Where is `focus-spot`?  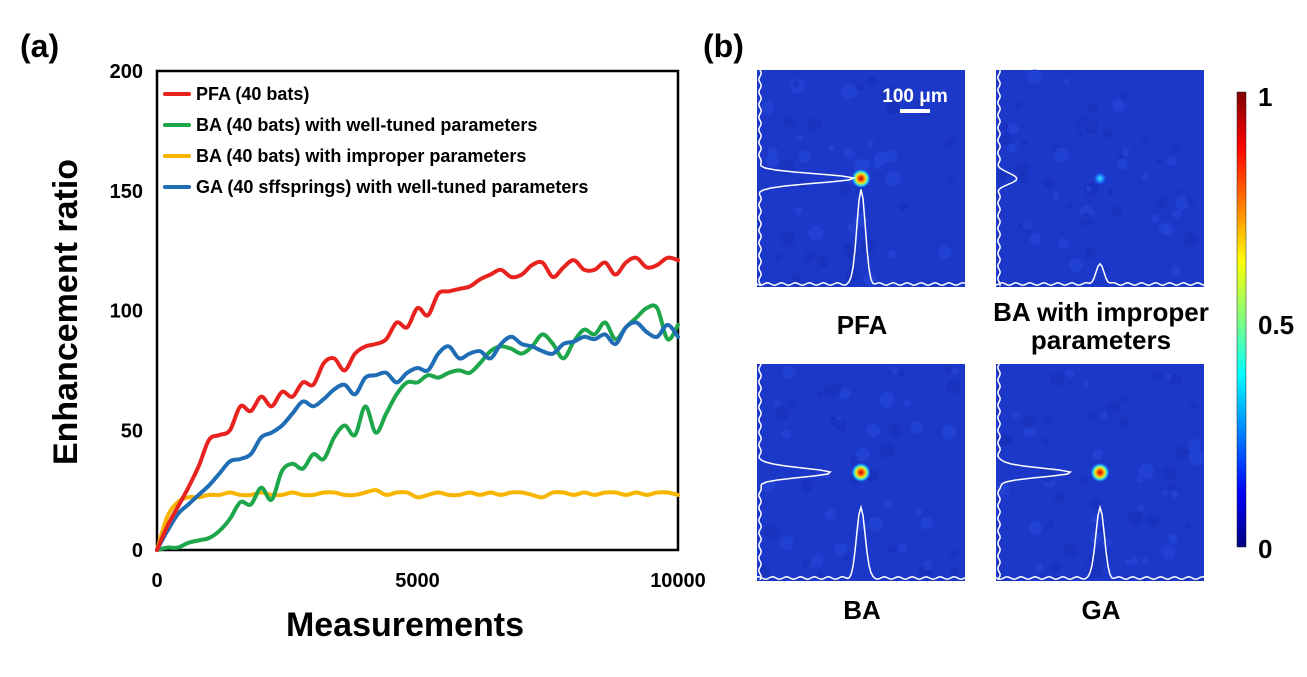 focus-spot is located at coordinates (1100, 178).